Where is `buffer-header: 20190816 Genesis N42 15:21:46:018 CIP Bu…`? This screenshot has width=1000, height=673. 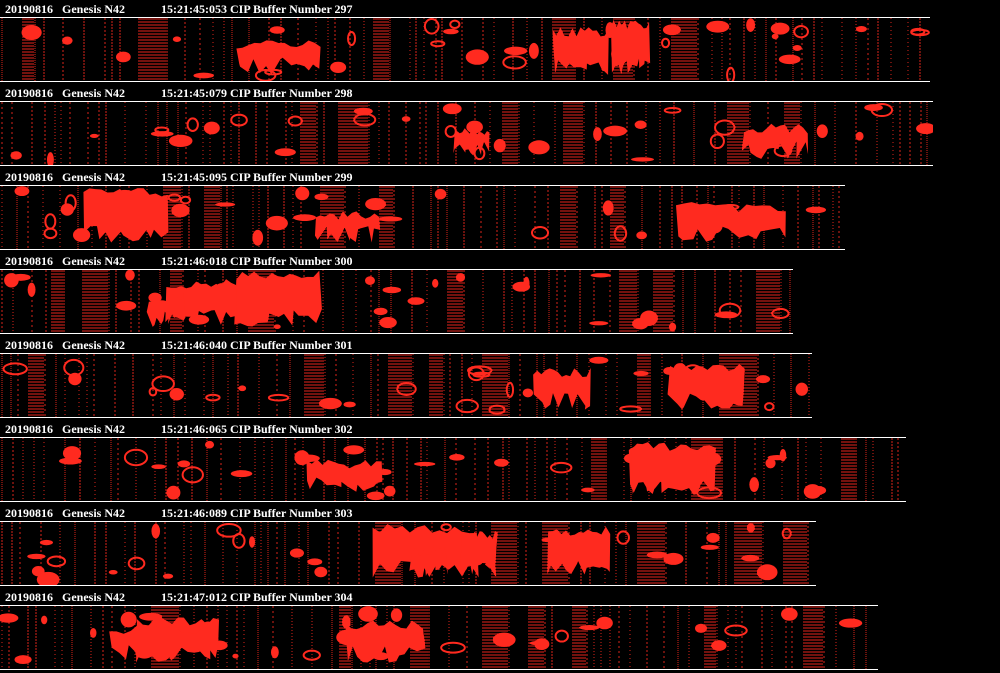 buffer-header: 20190816 Genesis N42 15:21:46:018 CIP Bu… is located at coordinates (176, 261).